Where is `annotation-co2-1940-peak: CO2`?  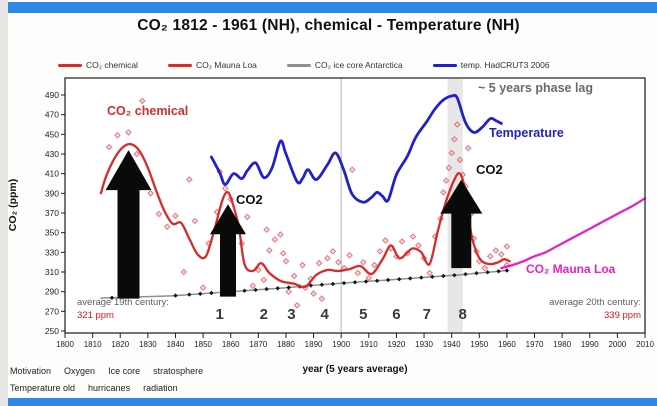
annotation-co2-1940-peak: CO2 is located at coordinates (489, 169).